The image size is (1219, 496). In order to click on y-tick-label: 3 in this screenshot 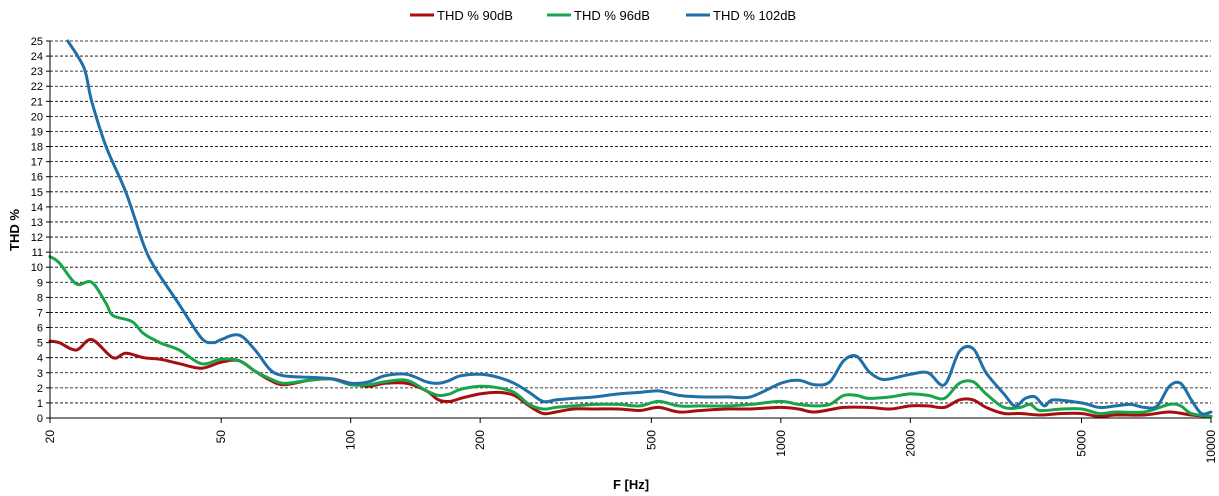, I will do `click(40, 374)`.